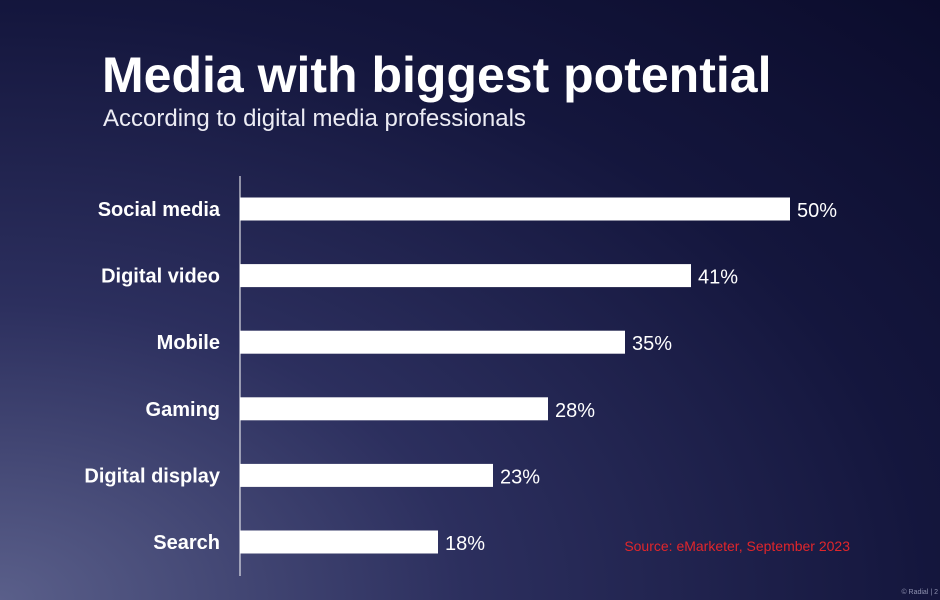 The image size is (940, 600). What do you see at coordinates (339, 542) in the screenshot?
I see `bar-search` at bounding box center [339, 542].